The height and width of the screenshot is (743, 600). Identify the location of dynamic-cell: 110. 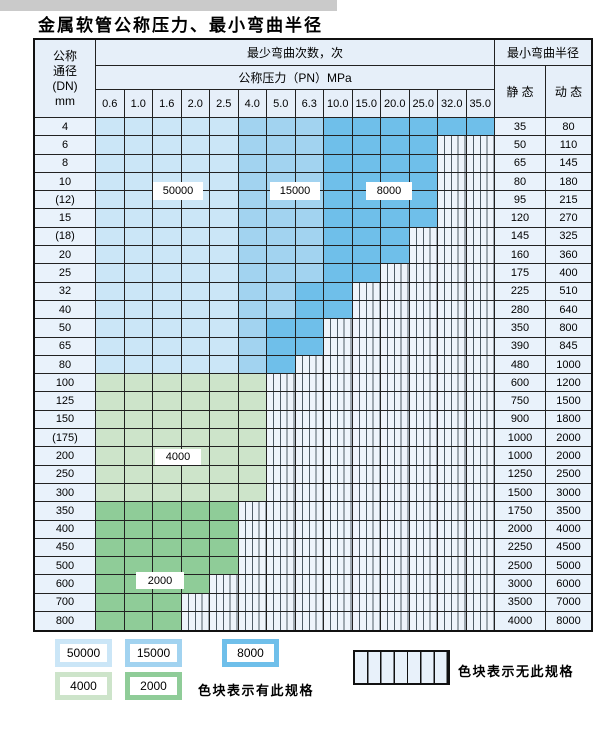
(568, 145).